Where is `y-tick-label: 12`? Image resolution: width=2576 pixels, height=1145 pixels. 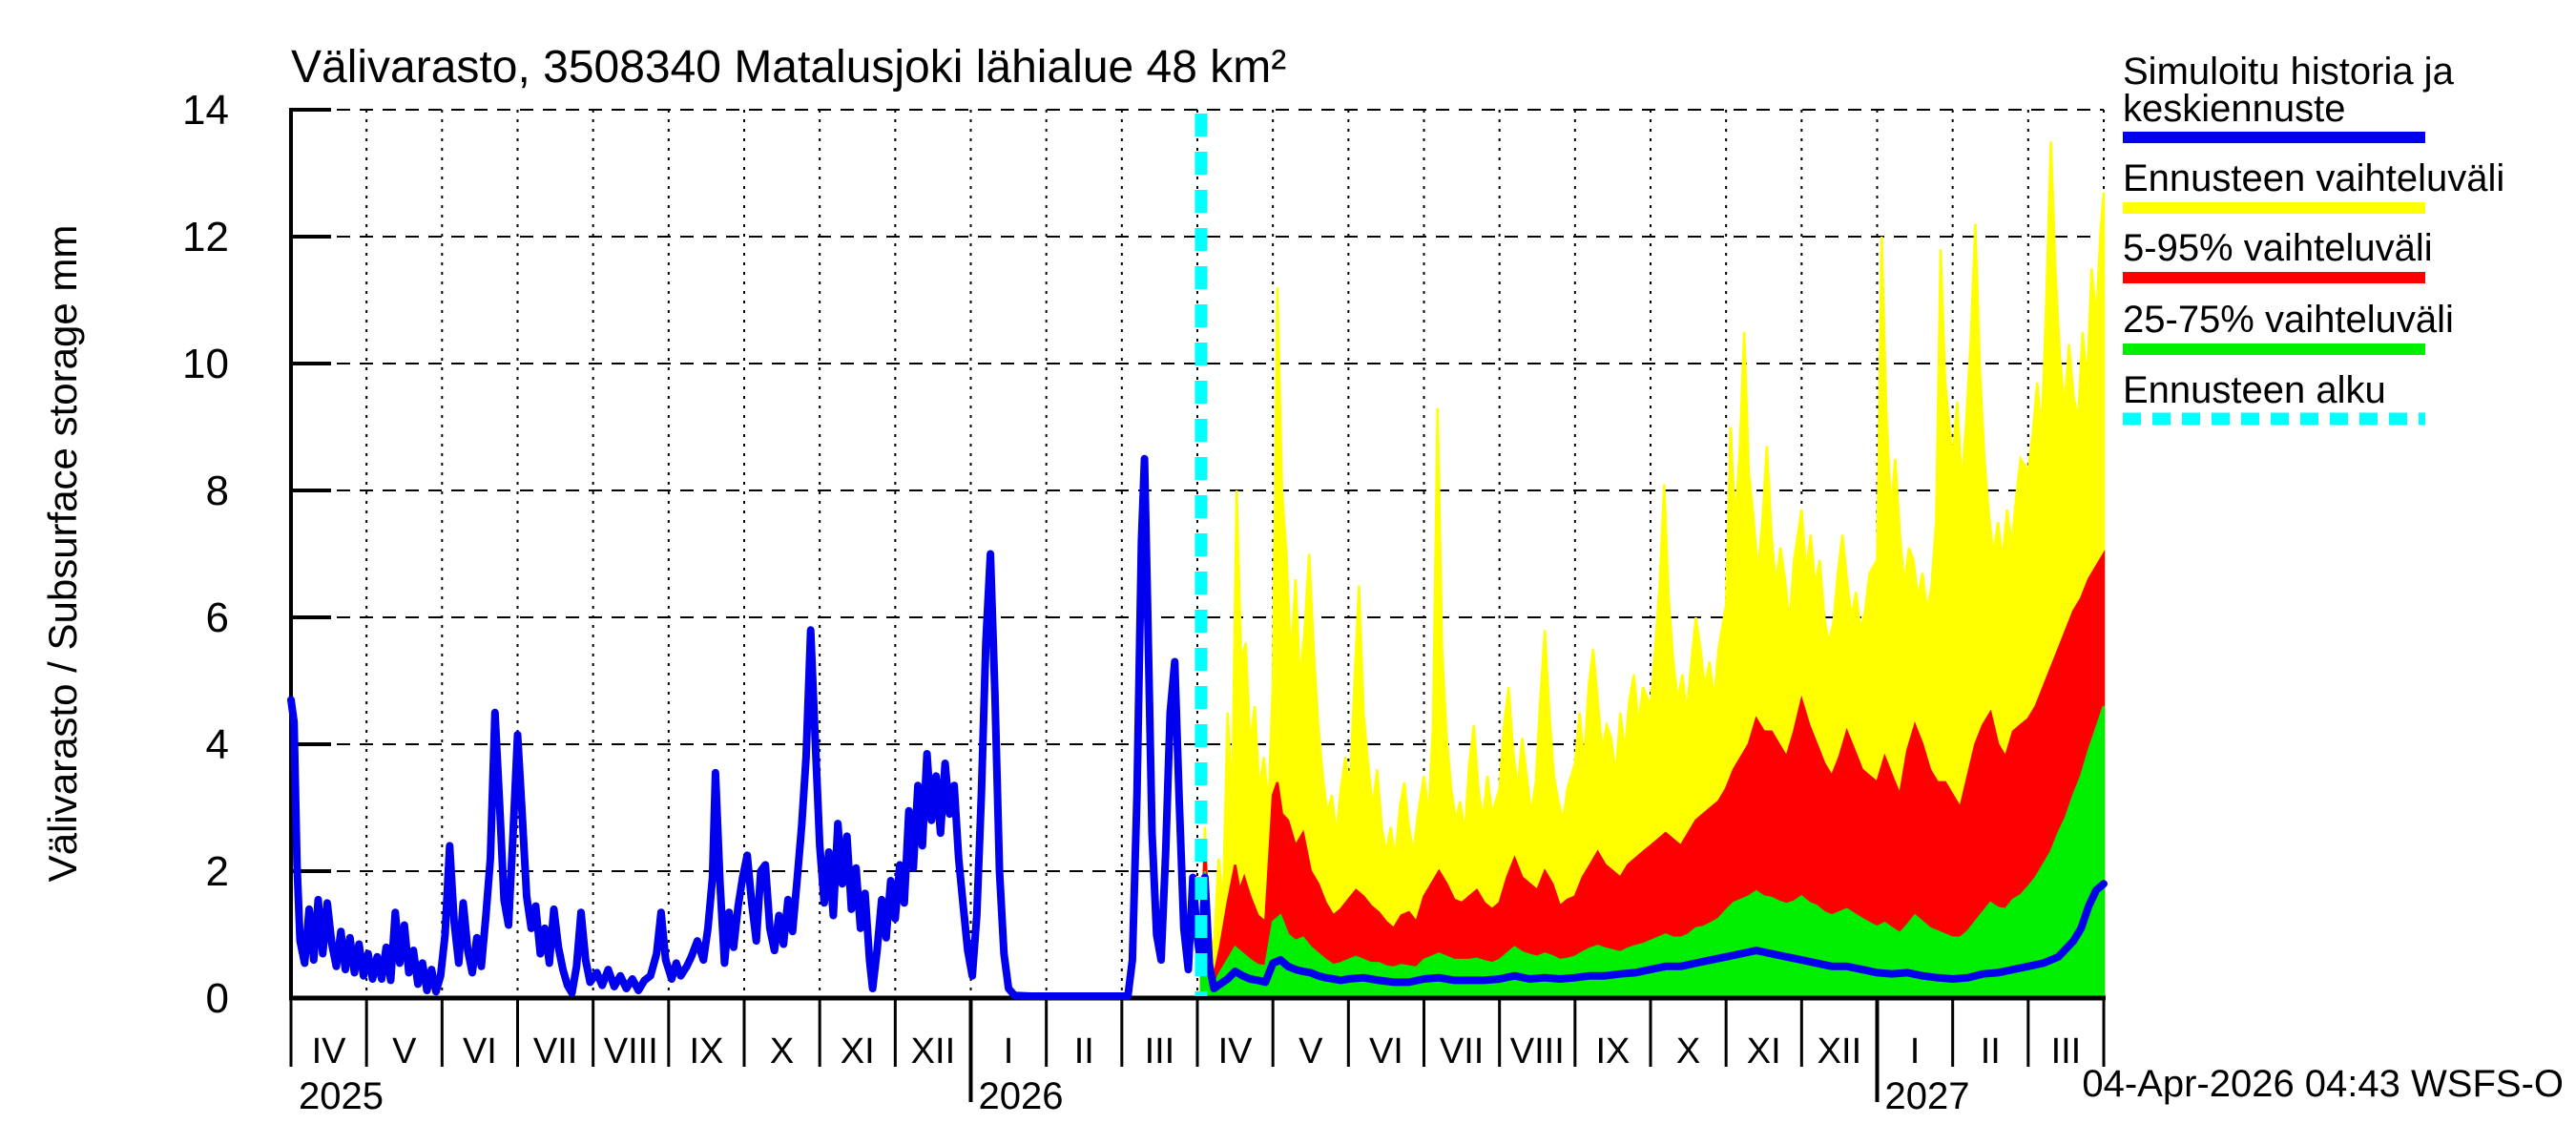 y-tick-label: 12 is located at coordinates (205, 237).